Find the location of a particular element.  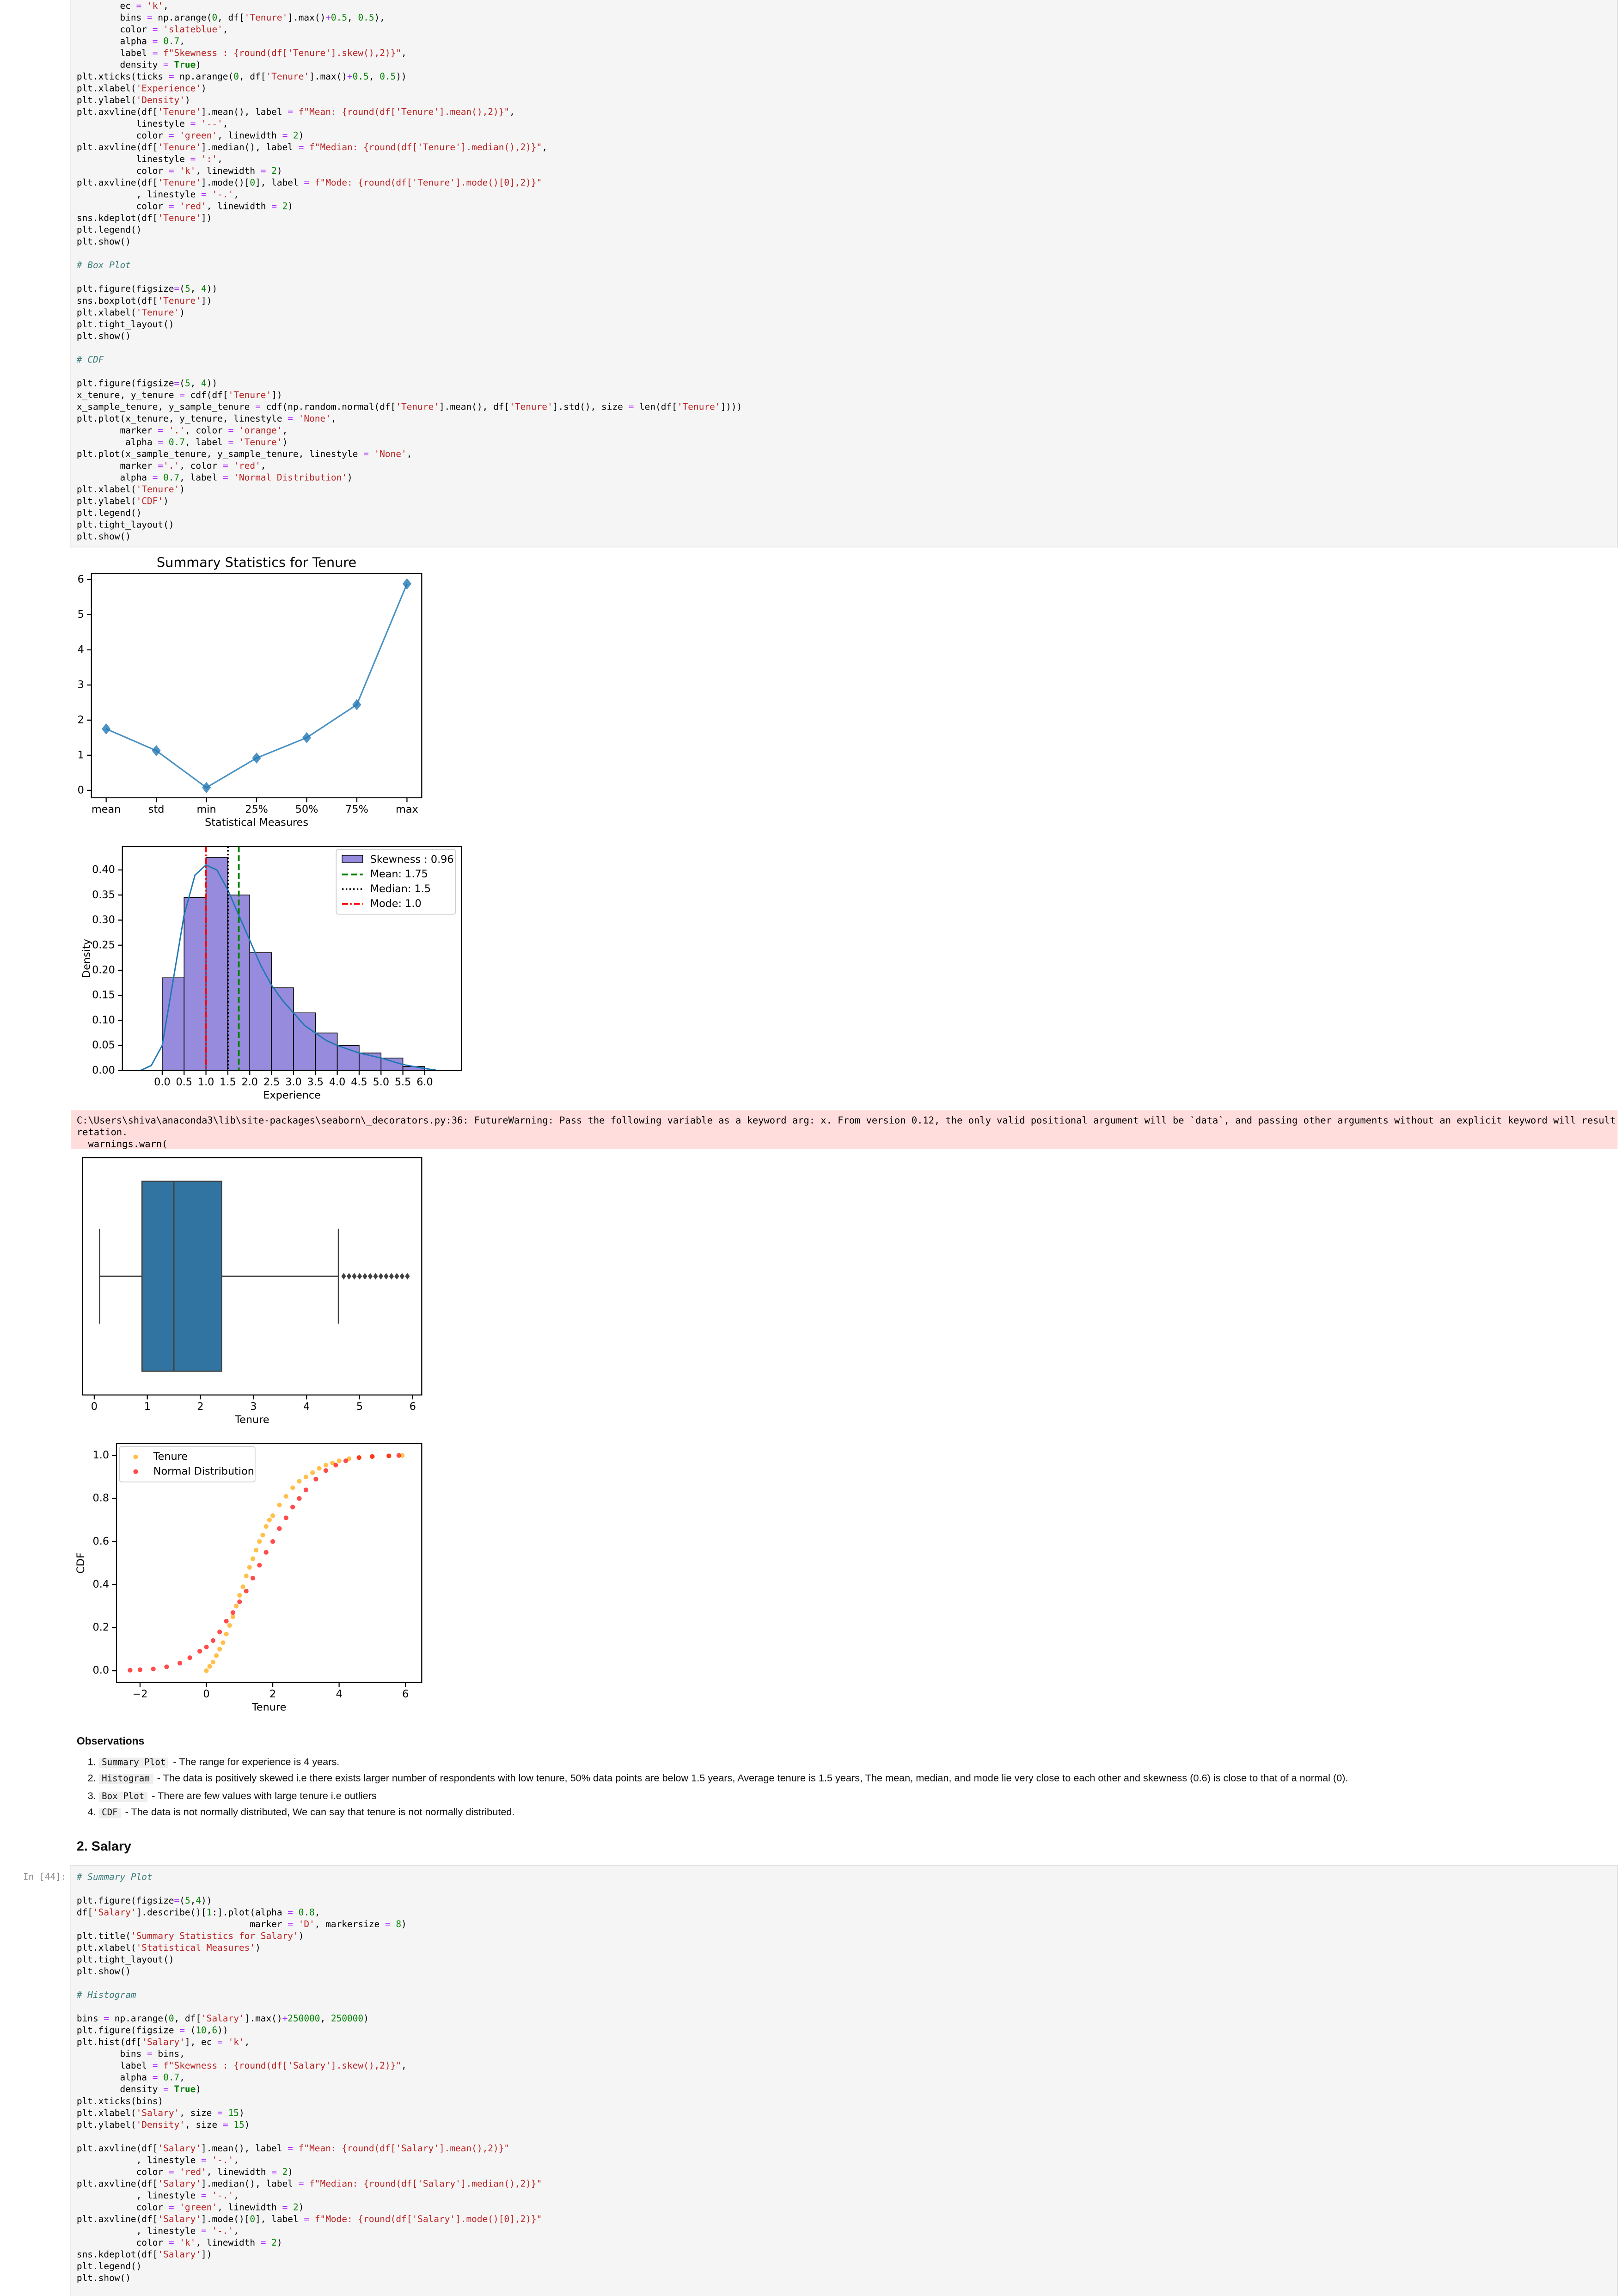

code-token: , label is located at coordinates (201, 477).